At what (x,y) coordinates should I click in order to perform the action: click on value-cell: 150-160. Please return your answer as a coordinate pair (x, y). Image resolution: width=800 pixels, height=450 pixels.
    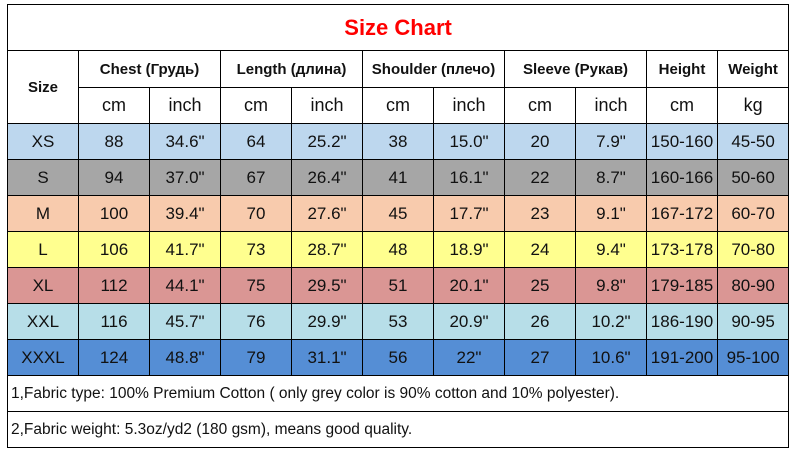
    Looking at the image, I should click on (682, 141).